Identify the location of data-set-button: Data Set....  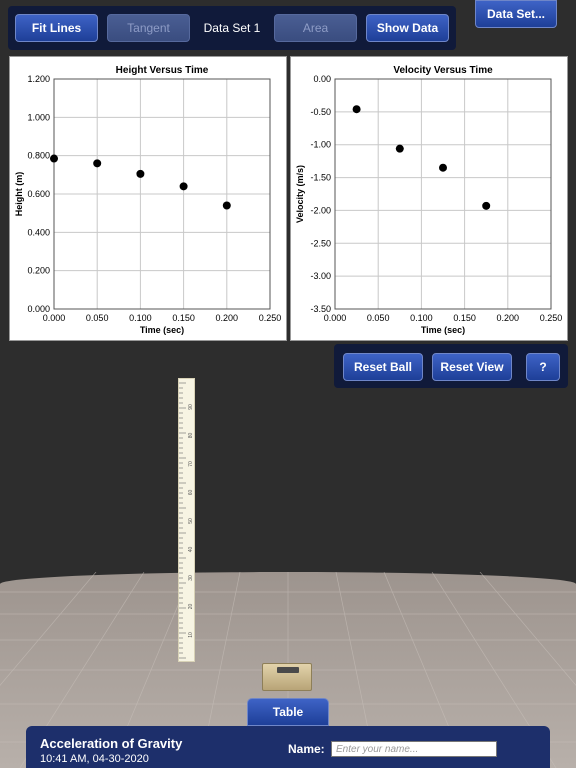
(516, 14).